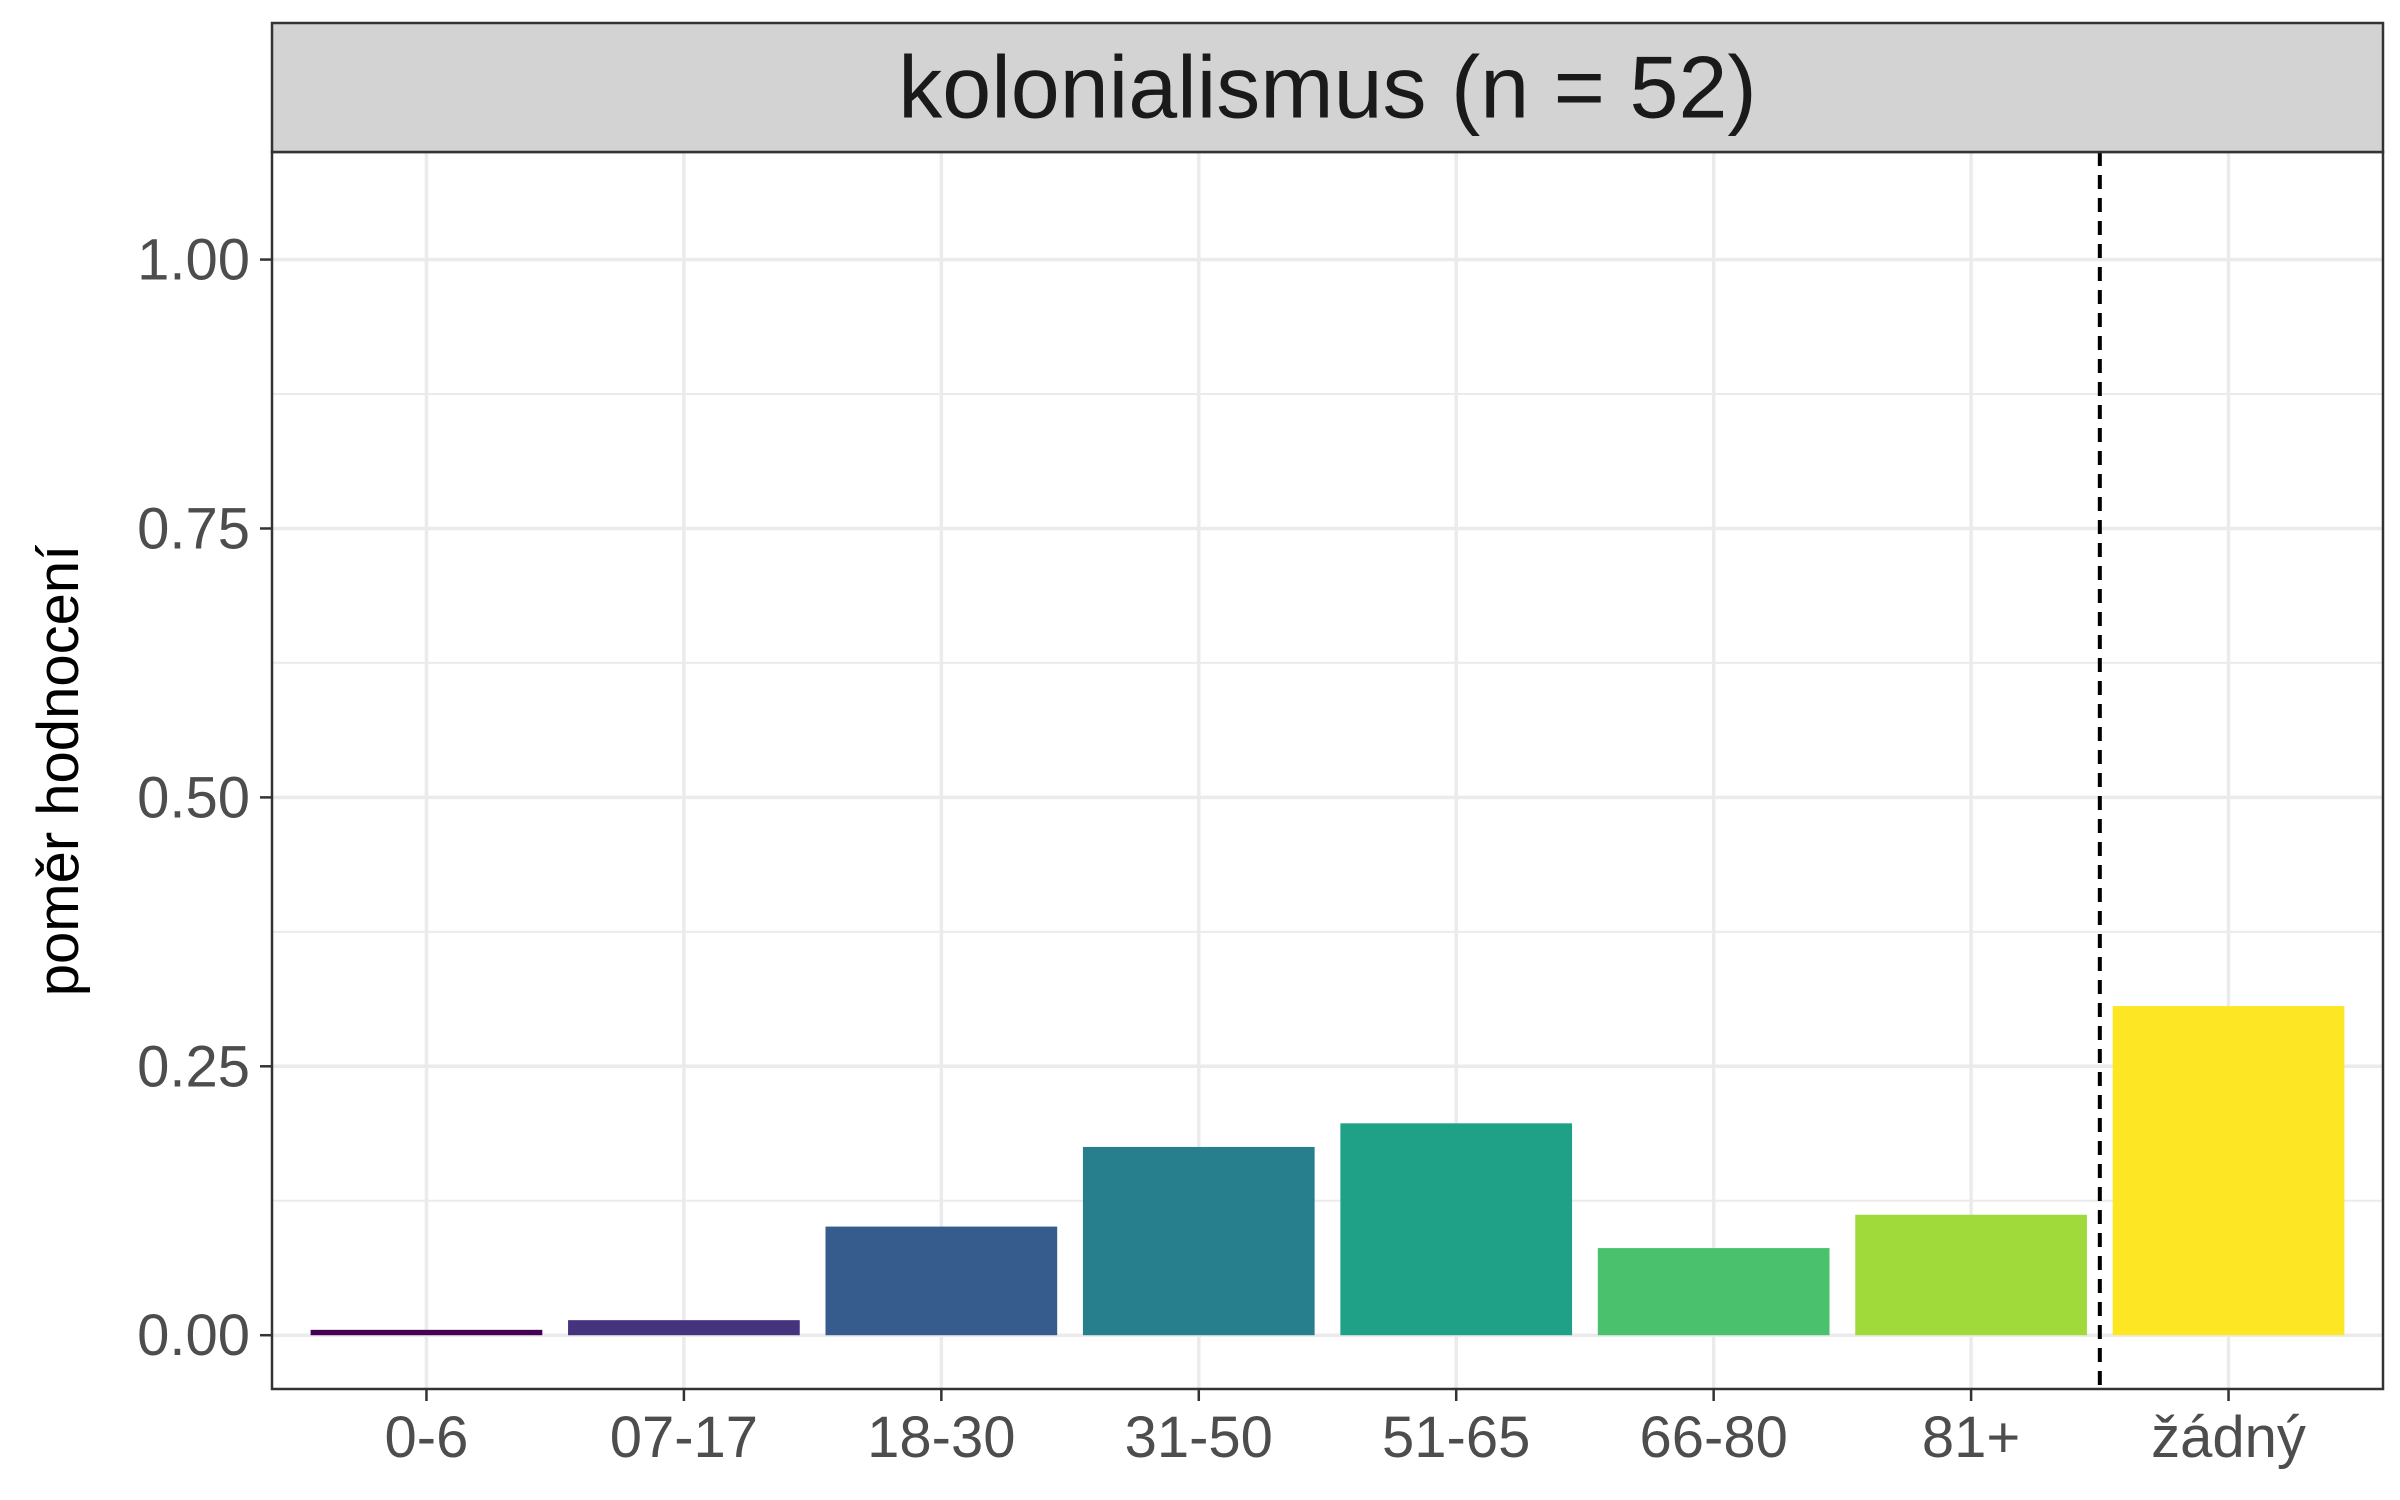  What do you see at coordinates (193, 1335) in the screenshot?
I see `y-tick-label: 0.00` at bounding box center [193, 1335].